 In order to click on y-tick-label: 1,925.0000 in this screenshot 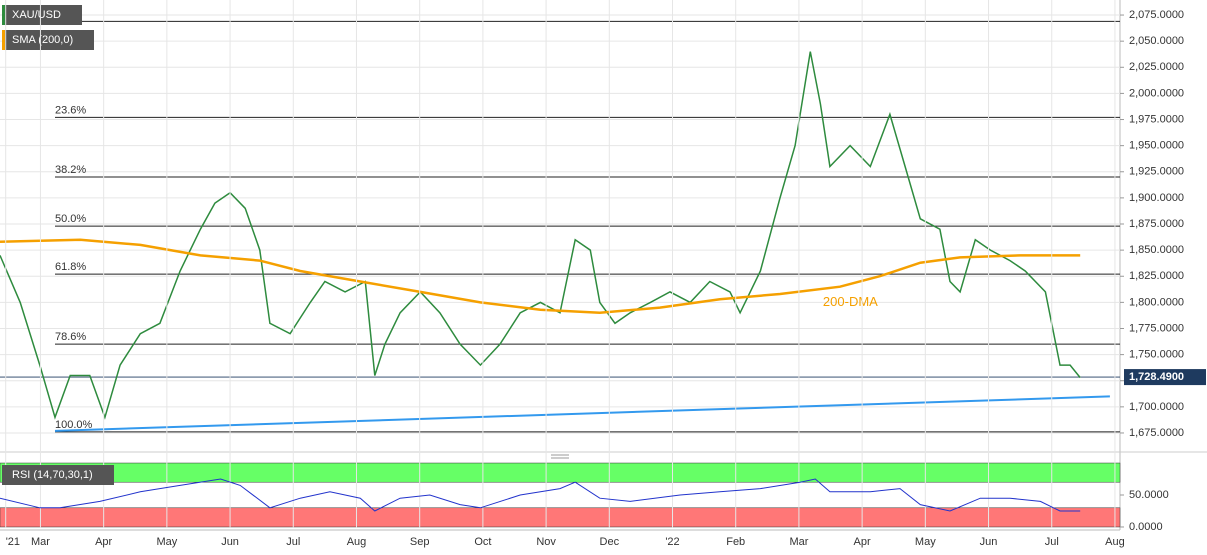, I will do `click(1156, 172)`.